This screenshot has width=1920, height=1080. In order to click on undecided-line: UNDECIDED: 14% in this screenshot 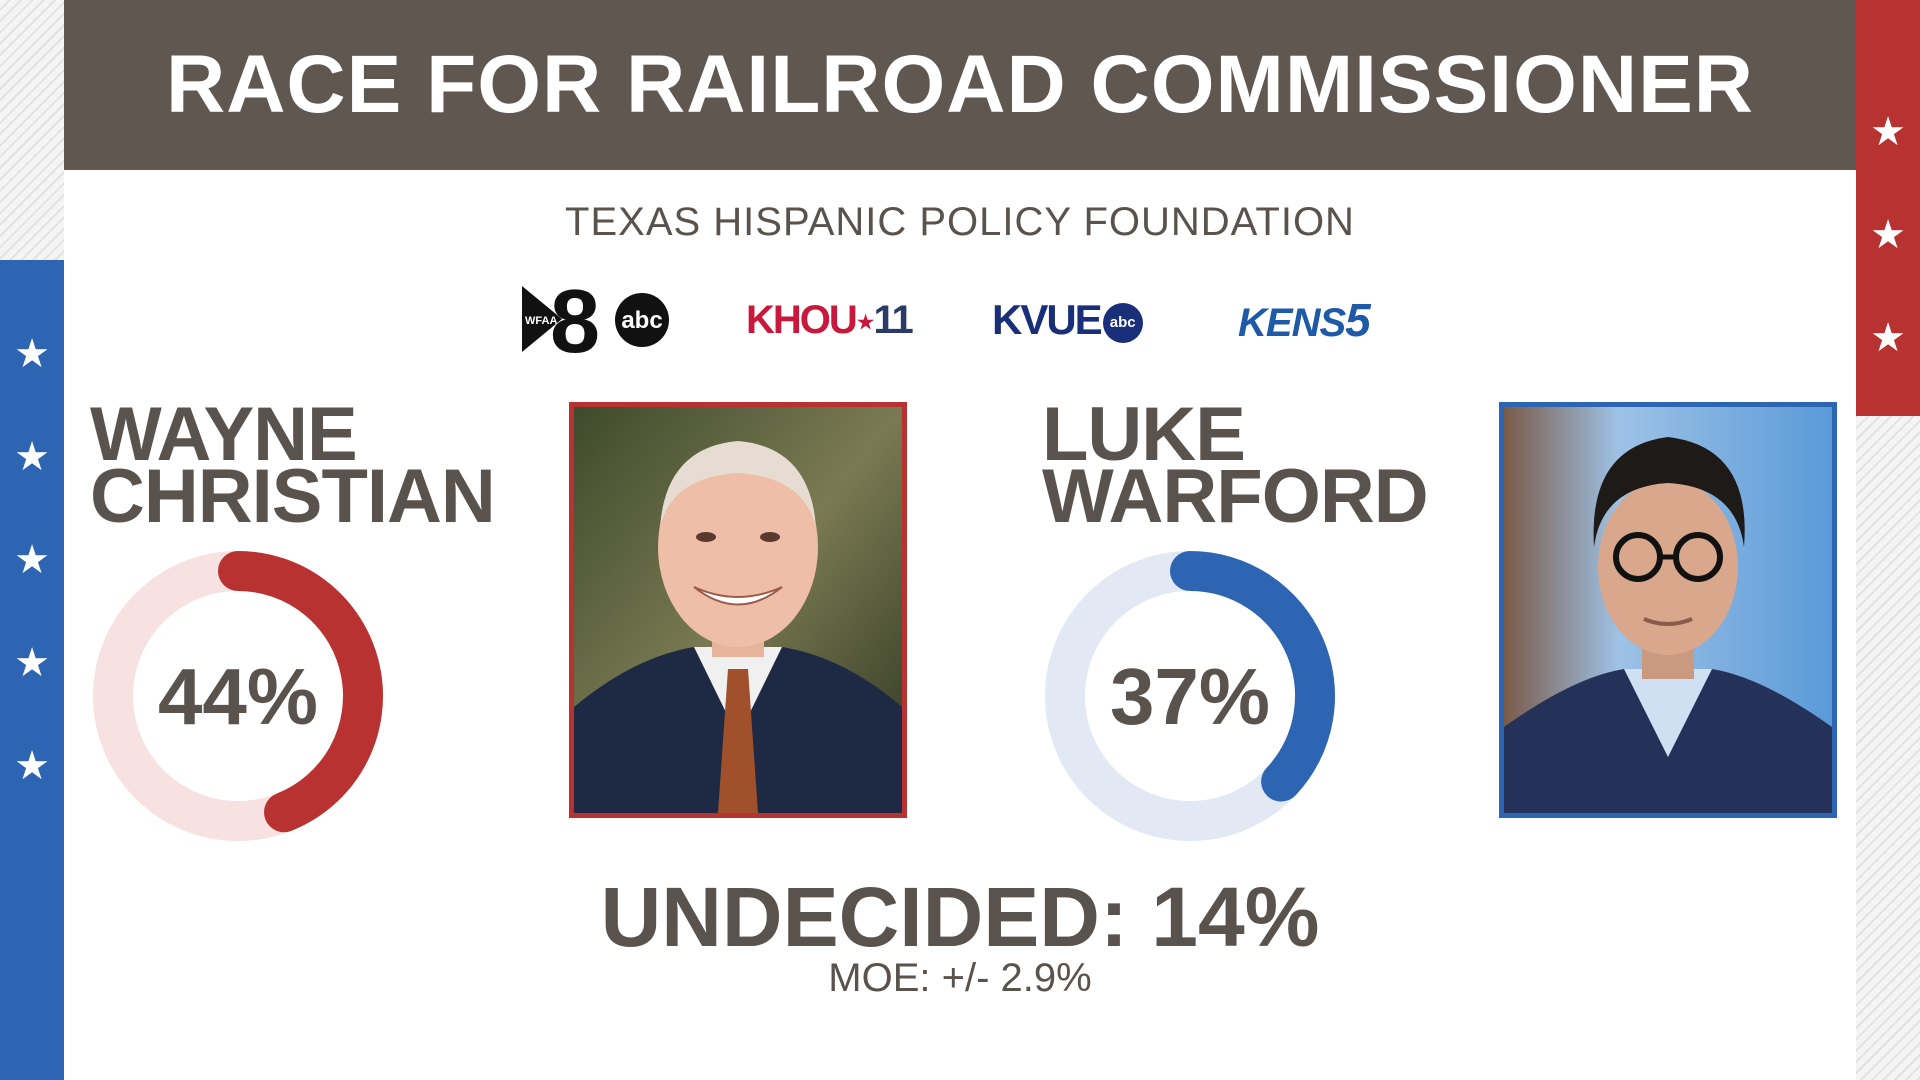, I will do `click(960, 917)`.